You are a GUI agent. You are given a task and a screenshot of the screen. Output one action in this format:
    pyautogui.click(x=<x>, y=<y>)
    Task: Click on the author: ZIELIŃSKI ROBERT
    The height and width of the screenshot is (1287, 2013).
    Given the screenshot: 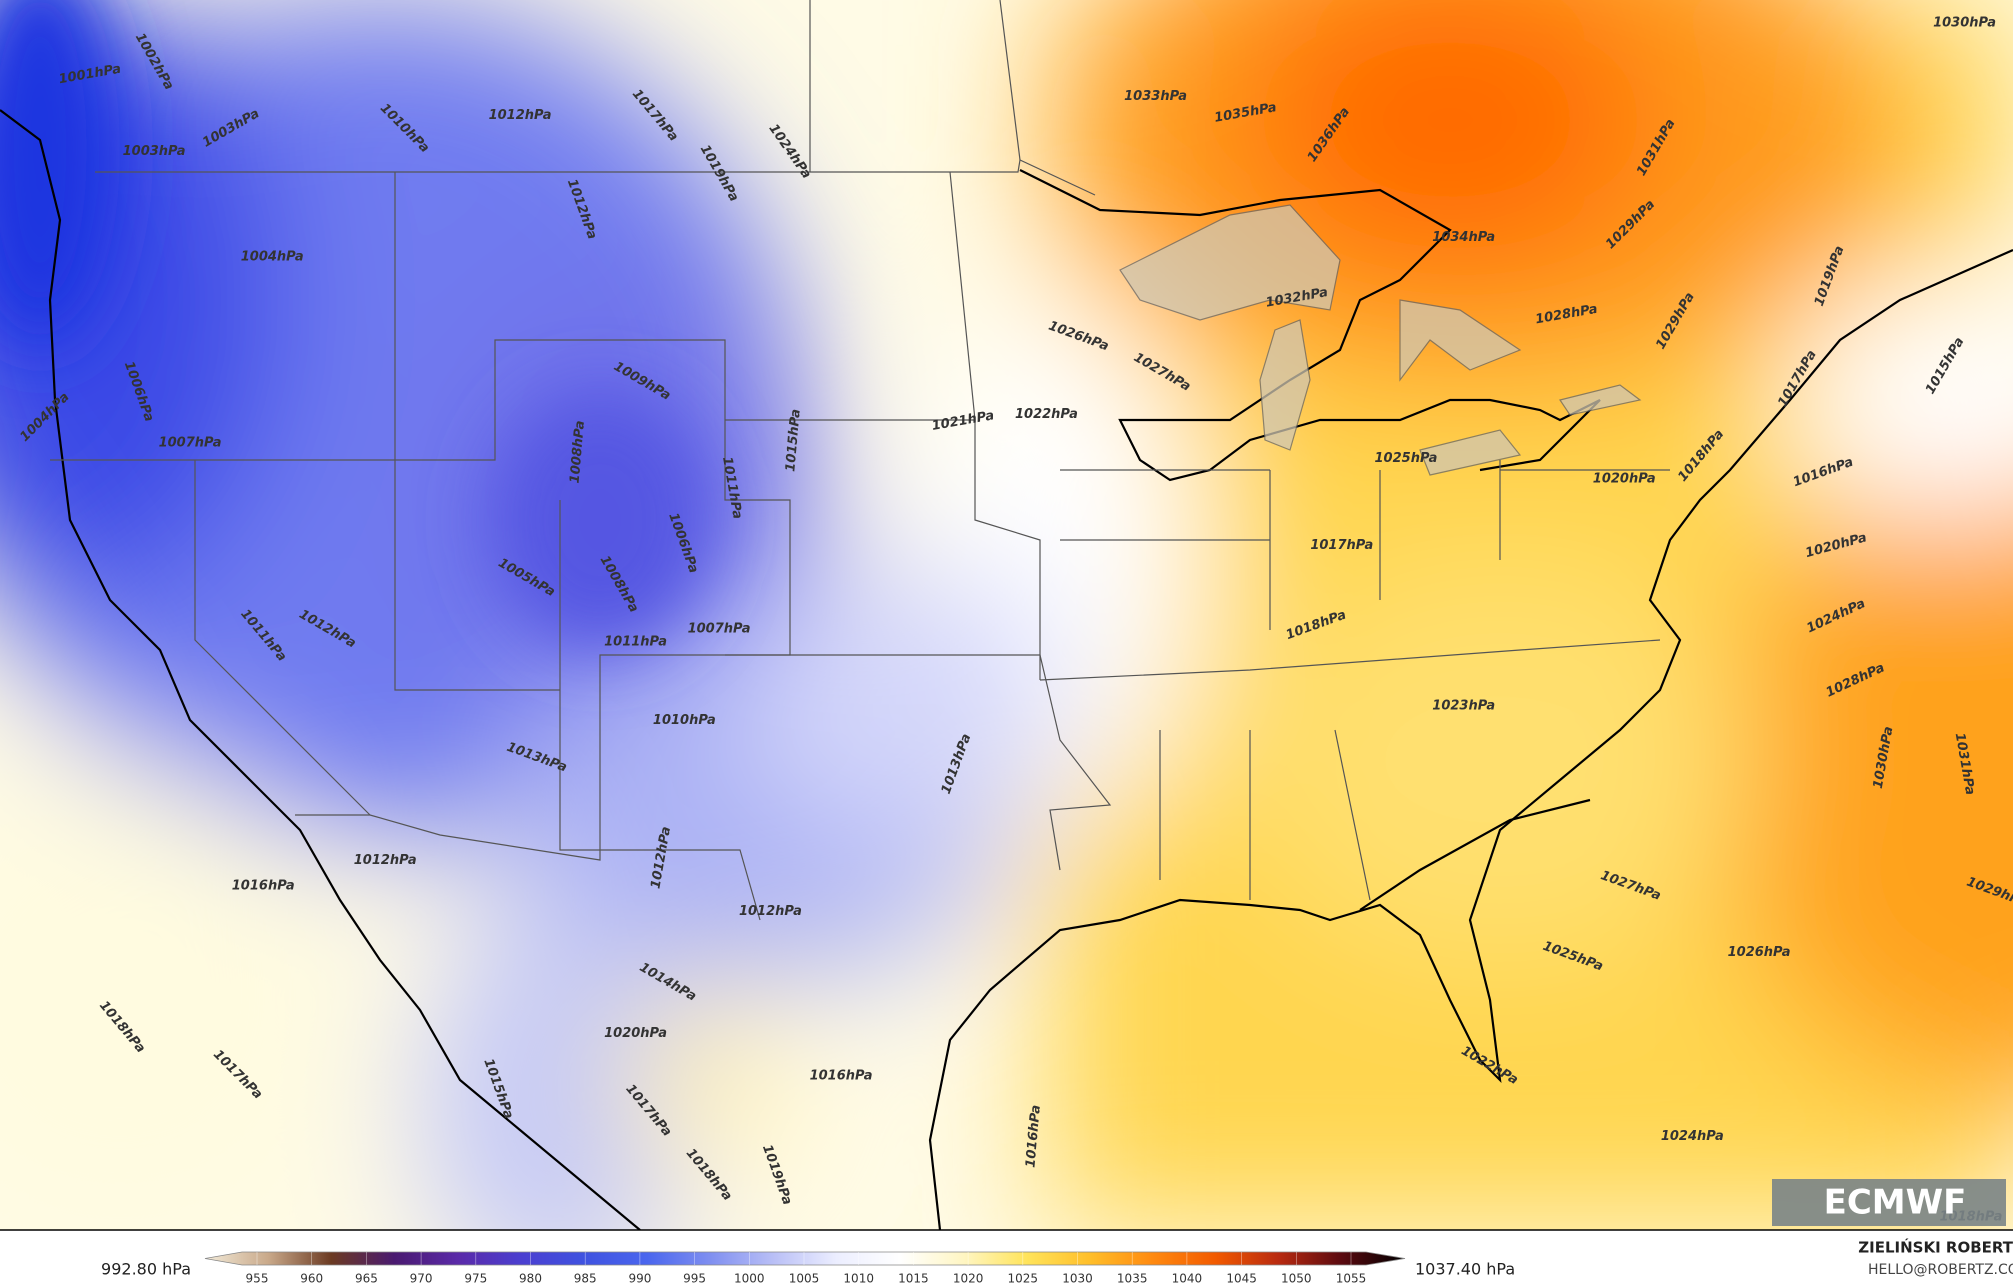 What is the action you would take?
    pyautogui.click(x=1935, y=1247)
    